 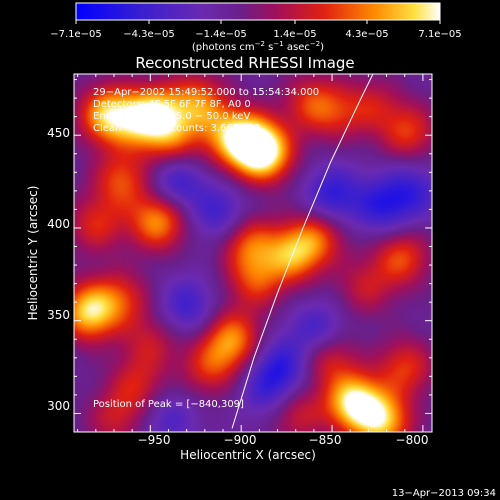 I want to click on colorbar-units: (photons cm−2 s−1 asec−2), so click(x=258, y=46).